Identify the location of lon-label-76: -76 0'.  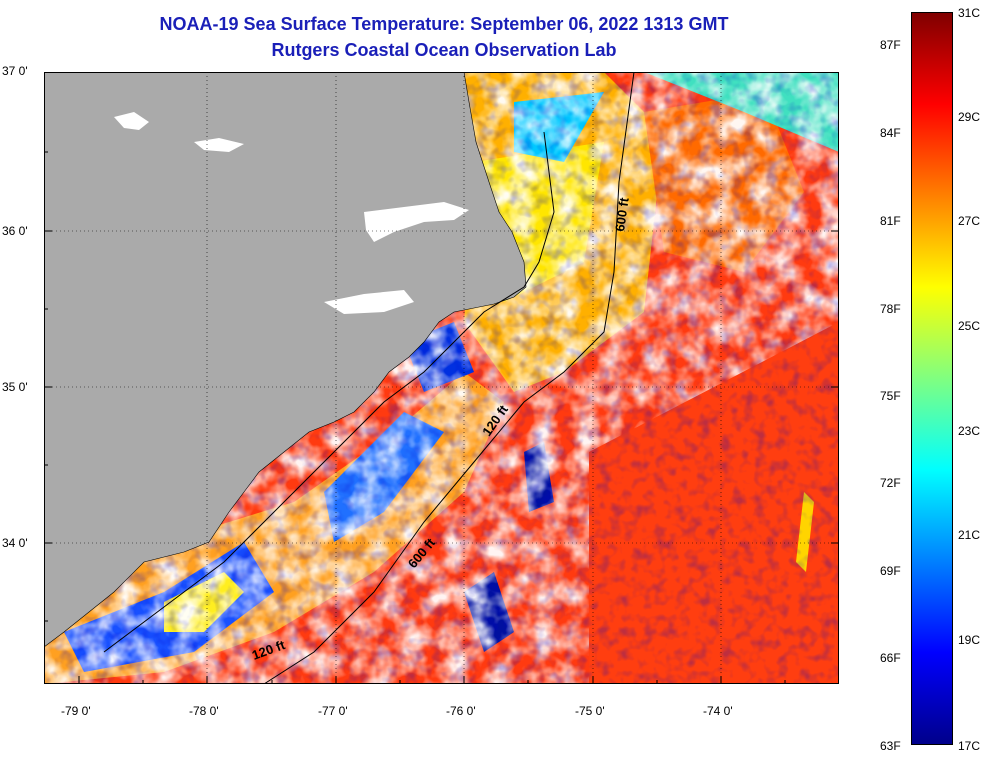
(461, 711).